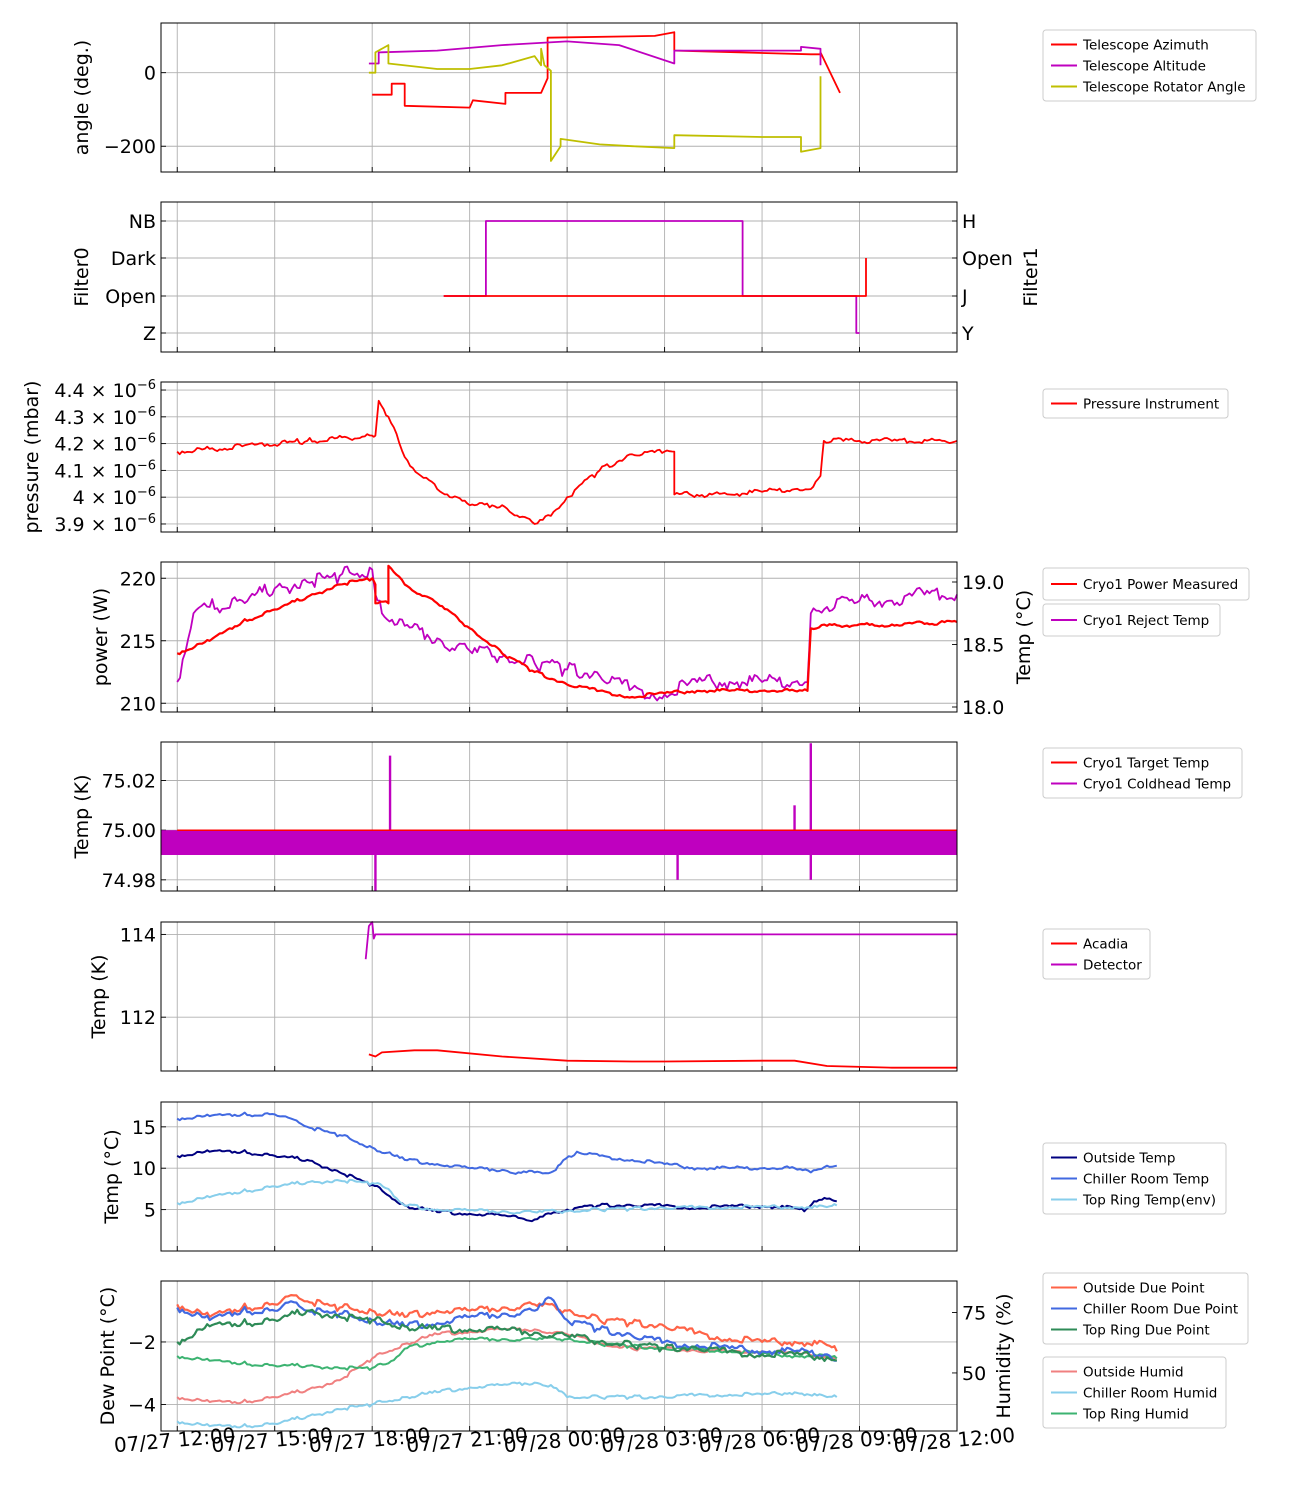  What do you see at coordinates (112, 1176) in the screenshot?
I see `y-axis-label: Temp (°C)` at bounding box center [112, 1176].